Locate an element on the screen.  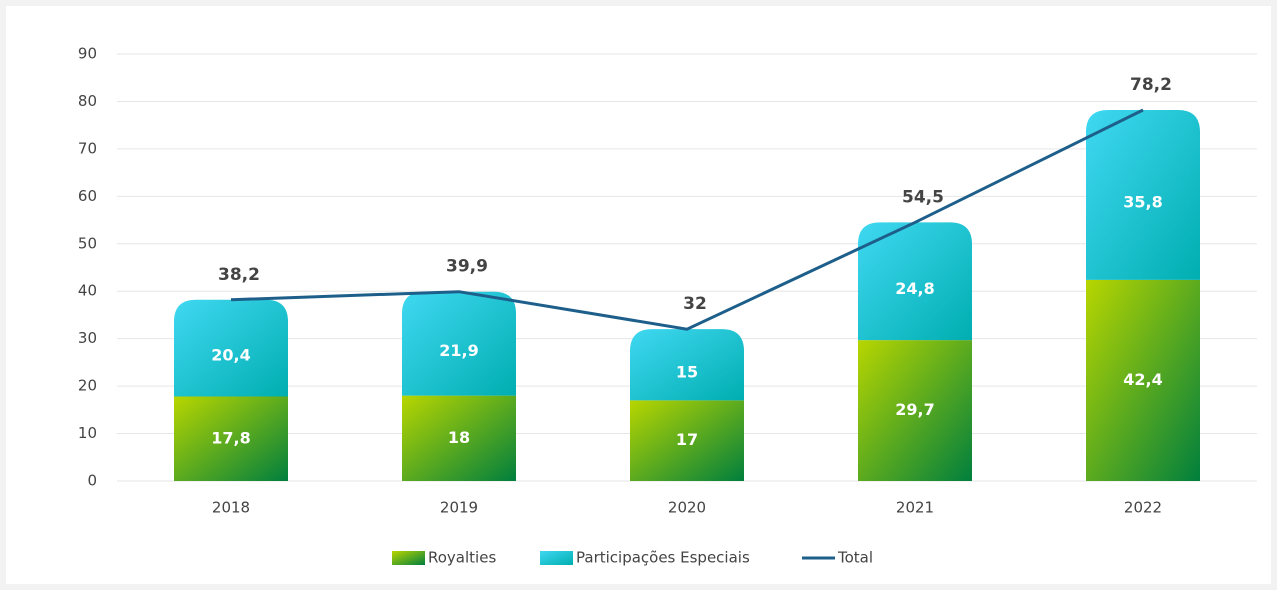
x-tick-label: 2018 is located at coordinates (231, 508).